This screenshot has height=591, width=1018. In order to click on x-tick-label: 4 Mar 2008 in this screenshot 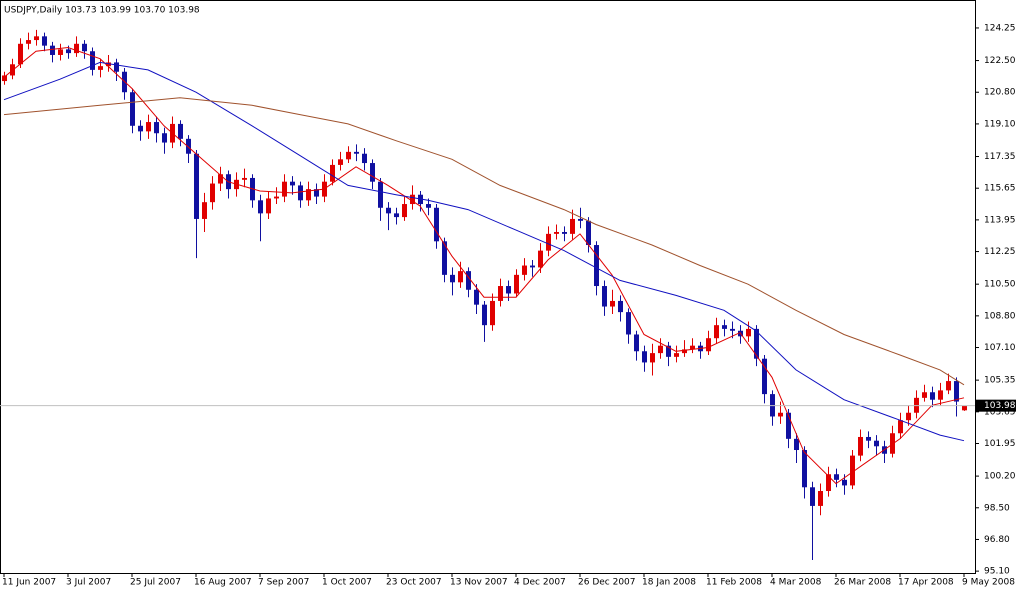, I will do `click(796, 583)`.